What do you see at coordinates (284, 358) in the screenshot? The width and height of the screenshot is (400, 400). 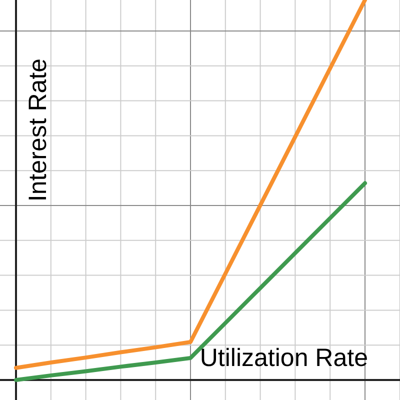 I see `x-axis-title: Utilization Rate` at bounding box center [284, 358].